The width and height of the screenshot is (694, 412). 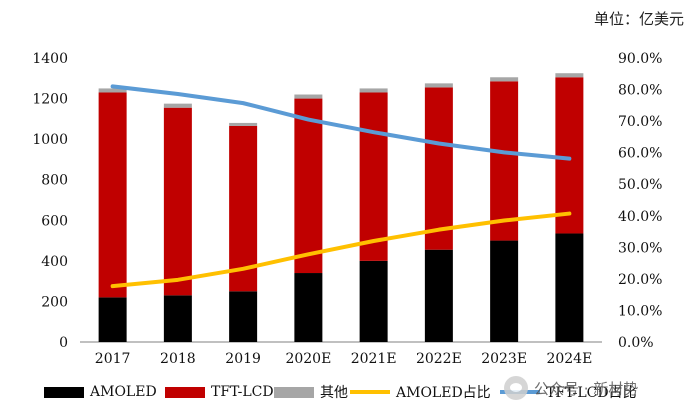 What do you see at coordinates (54, 262) in the screenshot?
I see `y-left-tick-label: 400` at bounding box center [54, 262].